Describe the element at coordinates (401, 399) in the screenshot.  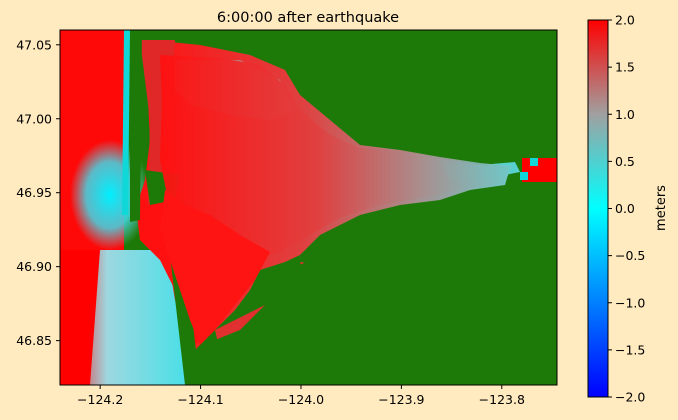
I see `x-tick-label: −123.9` at that location.